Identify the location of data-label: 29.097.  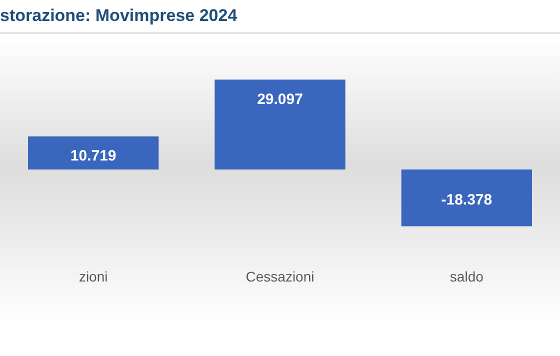
(280, 99).